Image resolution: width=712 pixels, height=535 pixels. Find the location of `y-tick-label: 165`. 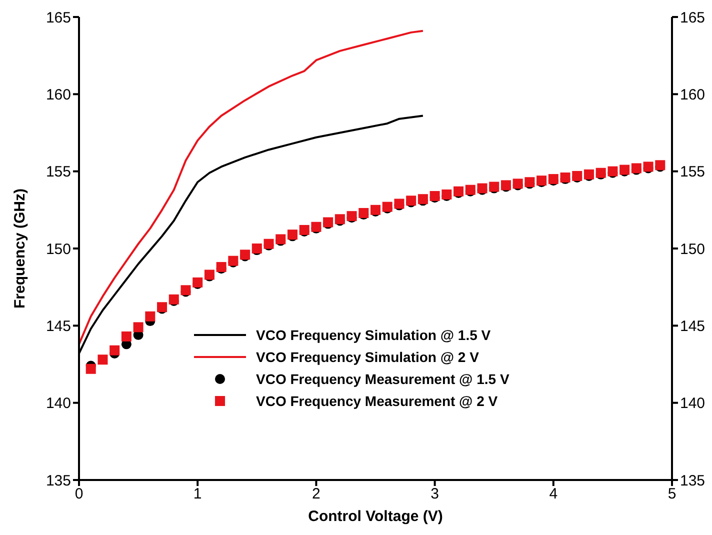

y-tick-label: 165 is located at coordinates (58, 17).